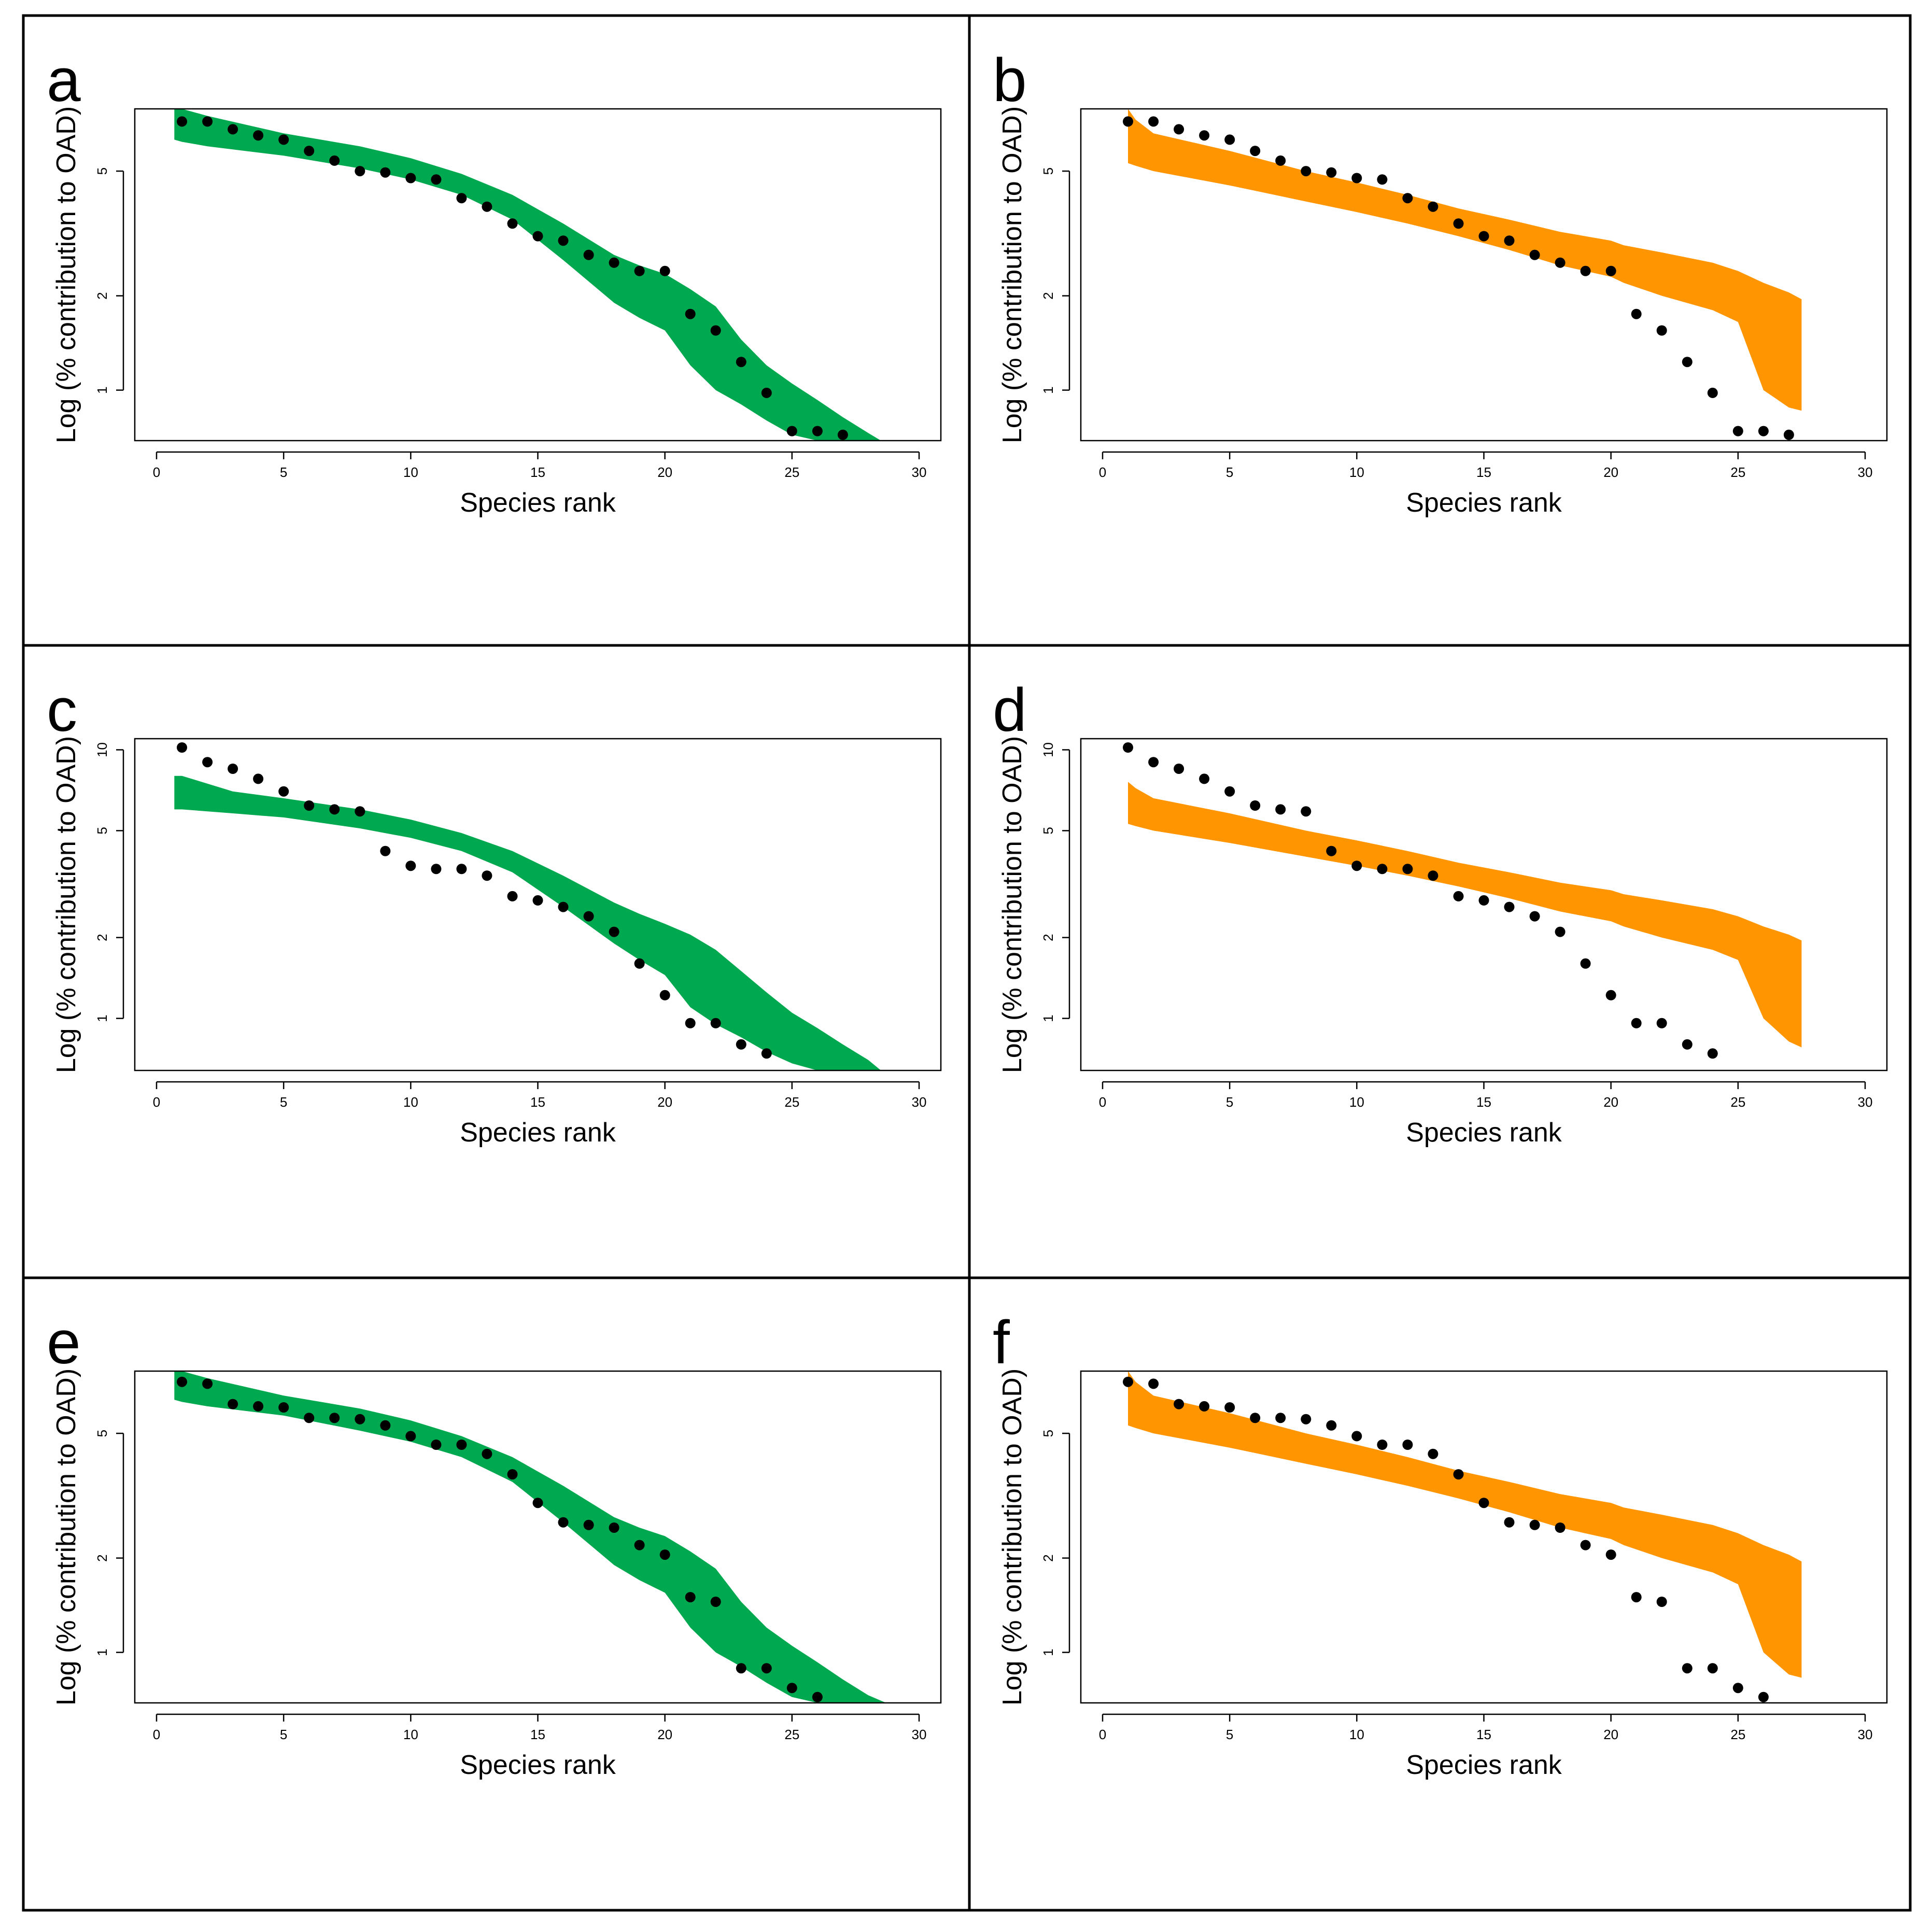 The width and height of the screenshot is (1932, 1932). Describe the element at coordinates (1010, 710) in the screenshot. I see `panel-letter: d` at that location.